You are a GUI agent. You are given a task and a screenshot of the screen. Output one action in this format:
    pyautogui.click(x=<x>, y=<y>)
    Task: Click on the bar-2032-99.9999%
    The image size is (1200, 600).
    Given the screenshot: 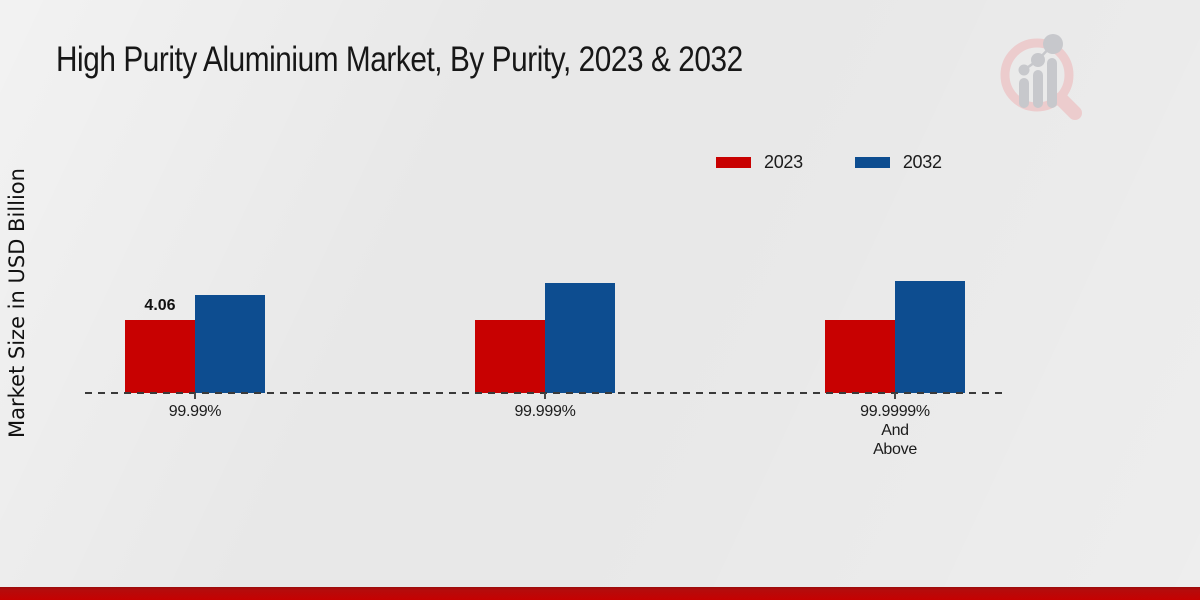 What is the action you would take?
    pyautogui.click(x=930, y=337)
    